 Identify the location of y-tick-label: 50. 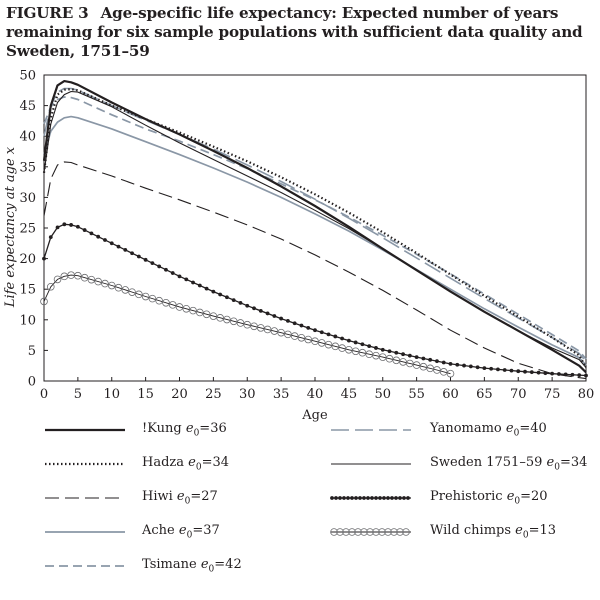
(27, 76).